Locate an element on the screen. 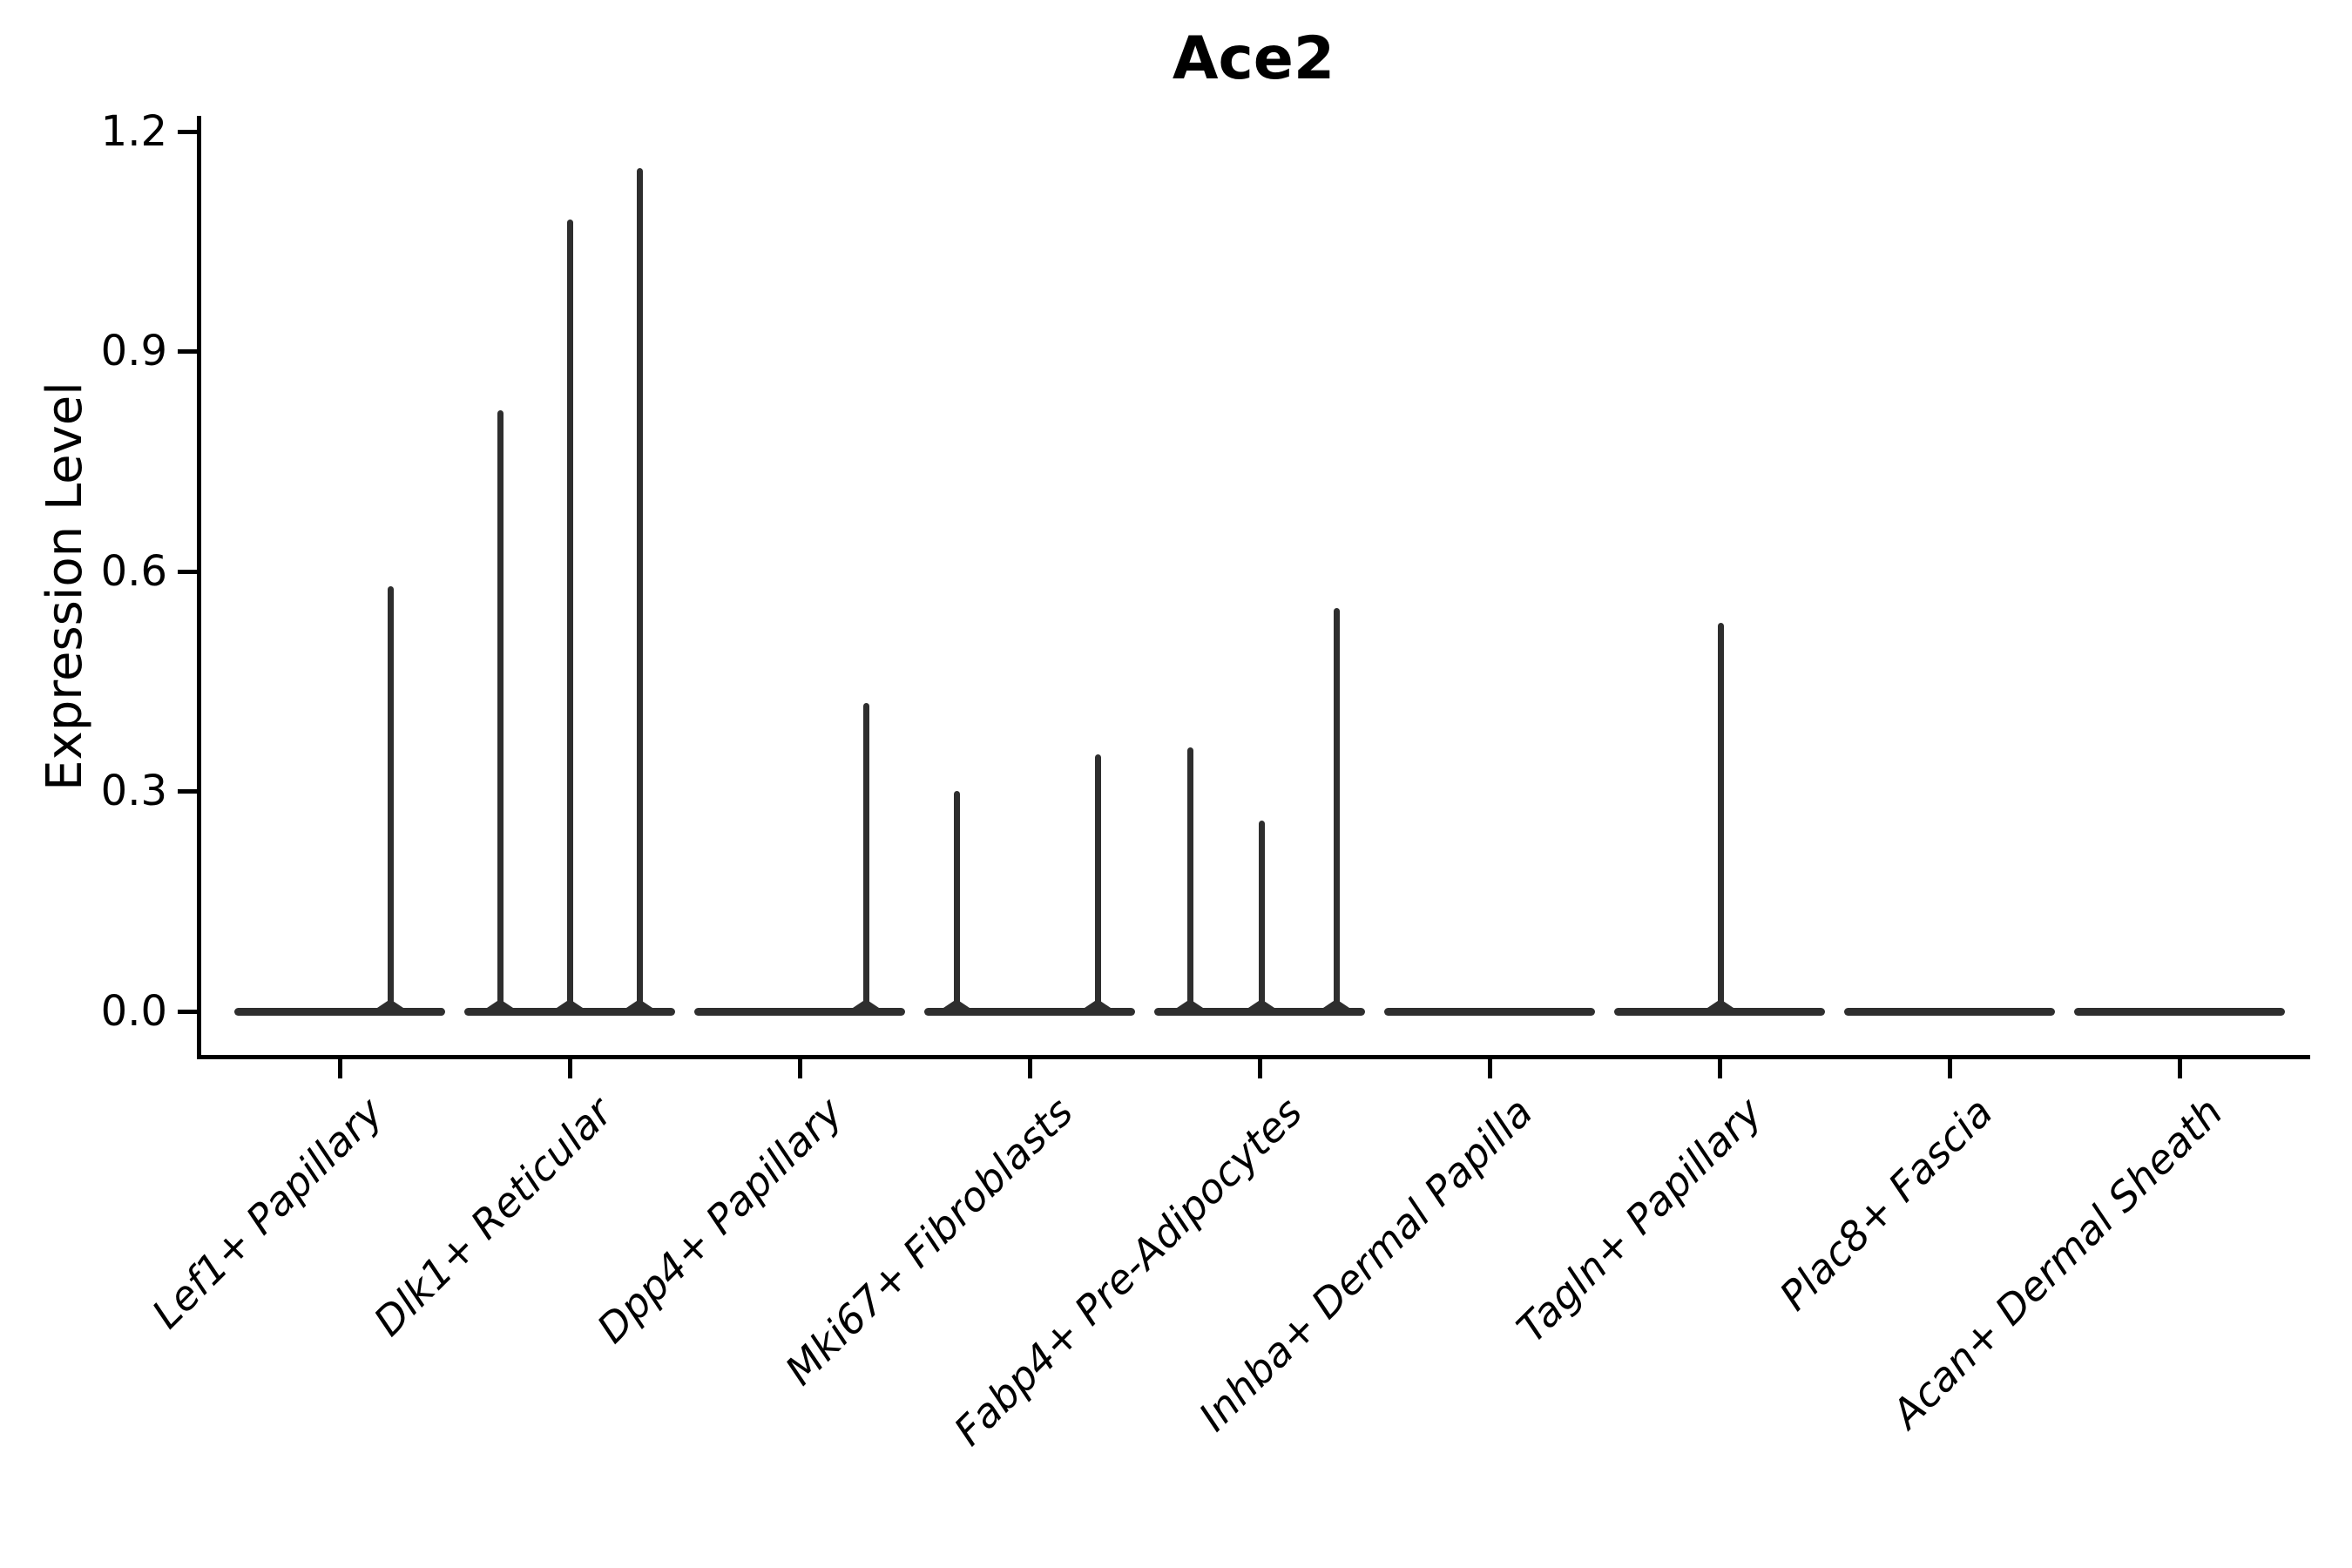 The image size is (2352, 1568). y-tick-label: 0.6 is located at coordinates (134, 571).